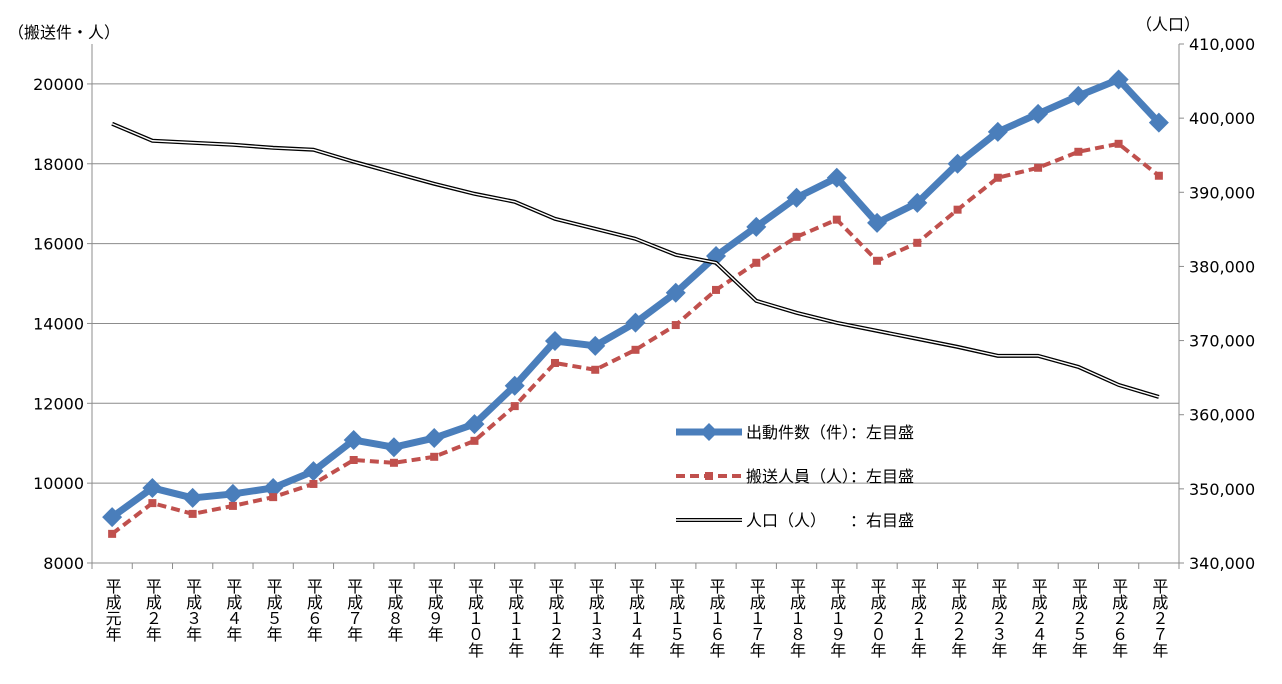 Image resolution: width=1282 pixels, height=684 pixels. What do you see at coordinates (957, 618) in the screenshot?
I see `x-tick-label: 平成２２年` at bounding box center [957, 618].